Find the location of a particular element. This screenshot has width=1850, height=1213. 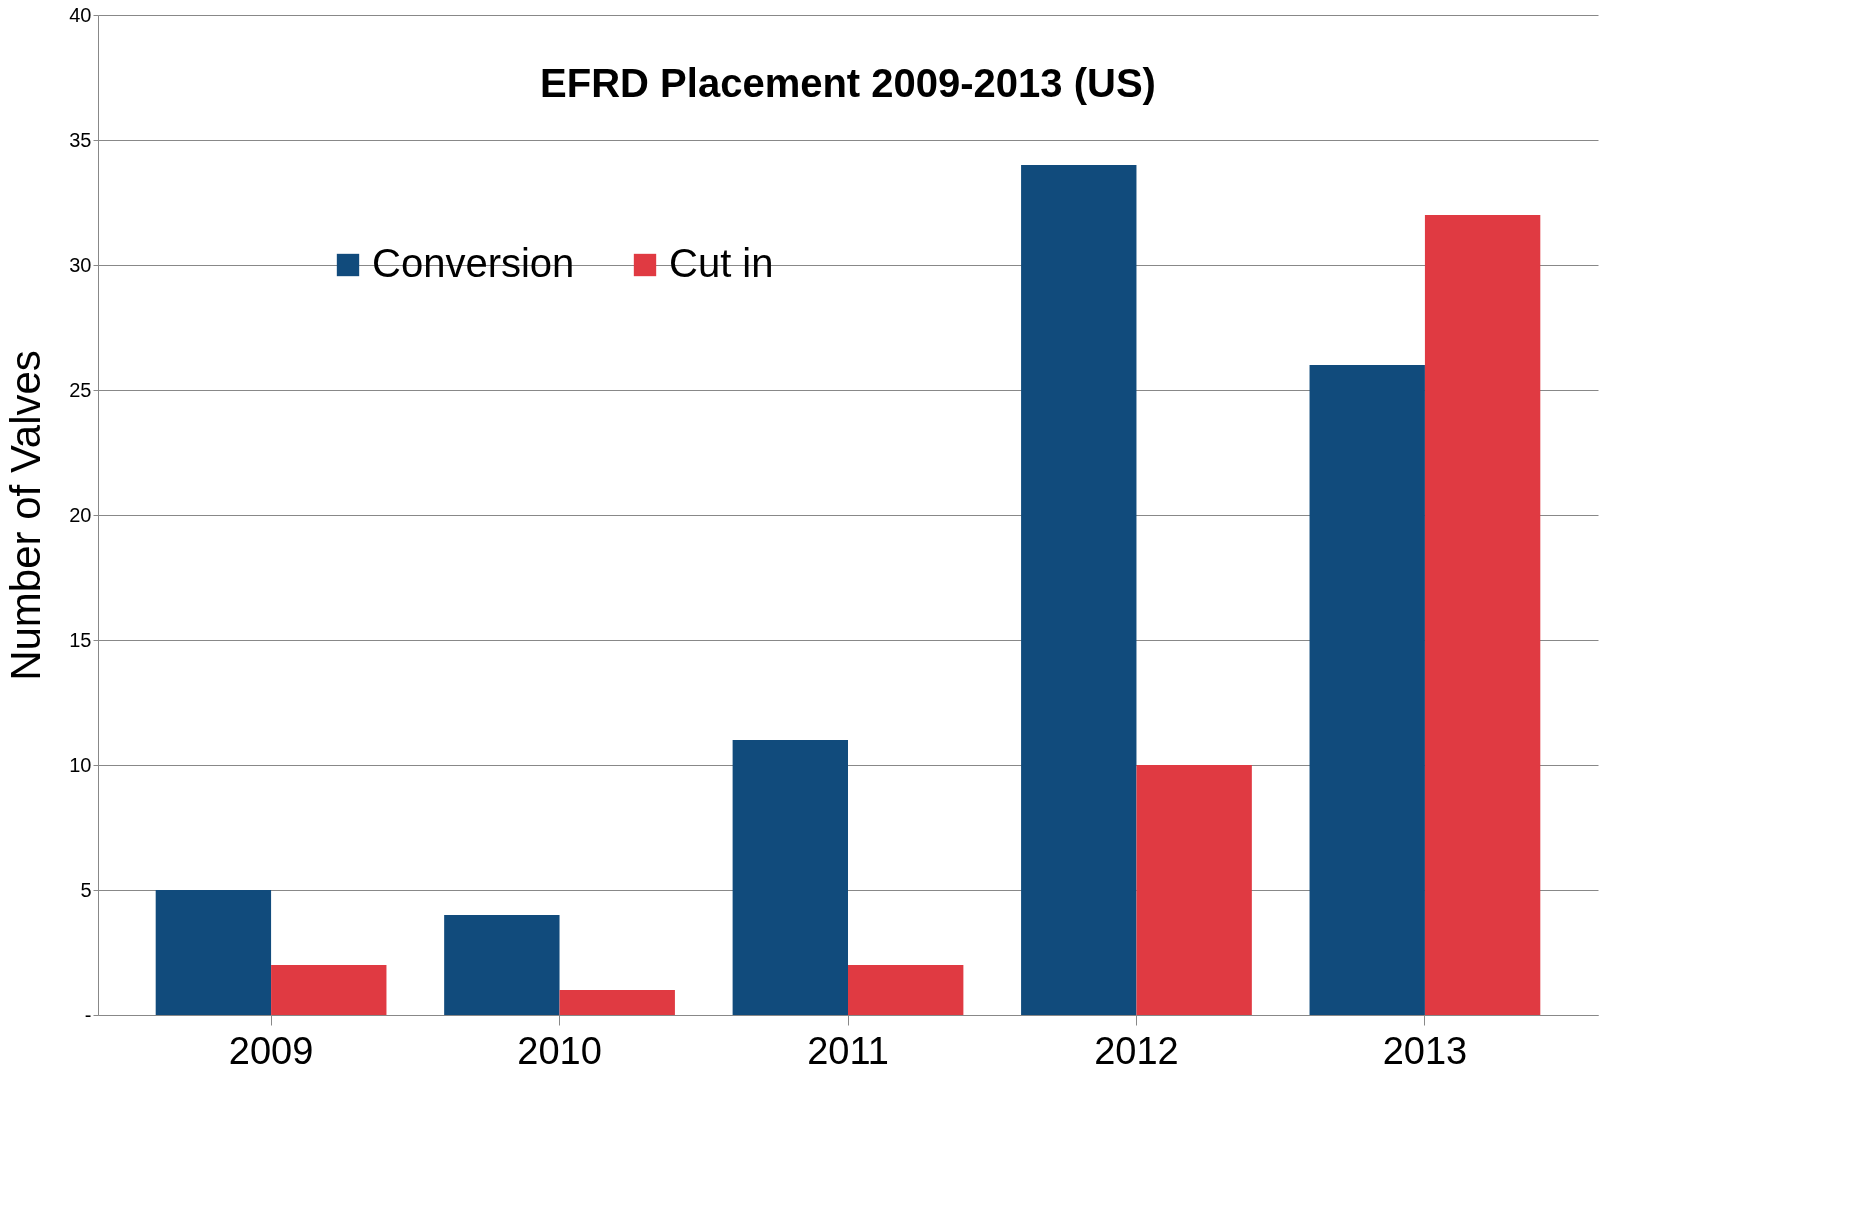

text: EFRD Placement 2009-2013 (US) is located at coordinates (848, 83).